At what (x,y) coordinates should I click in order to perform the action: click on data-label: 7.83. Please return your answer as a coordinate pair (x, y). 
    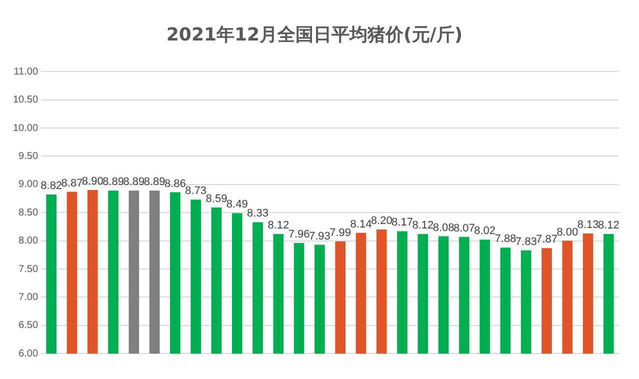
    Looking at the image, I should click on (526, 242).